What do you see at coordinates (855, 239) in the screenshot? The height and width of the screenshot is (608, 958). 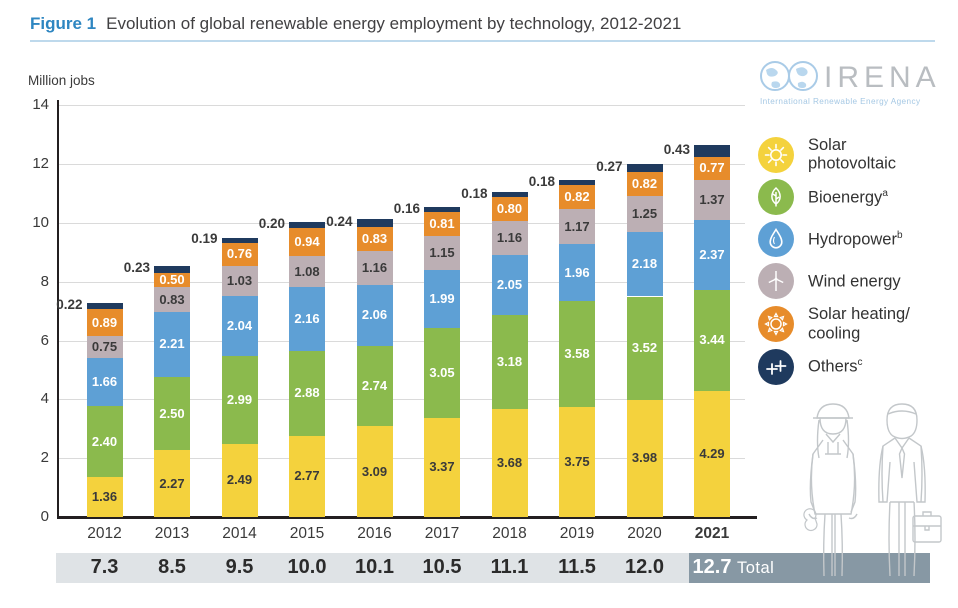 I see `legend-item-hydropower: Hydropowerb` at bounding box center [855, 239].